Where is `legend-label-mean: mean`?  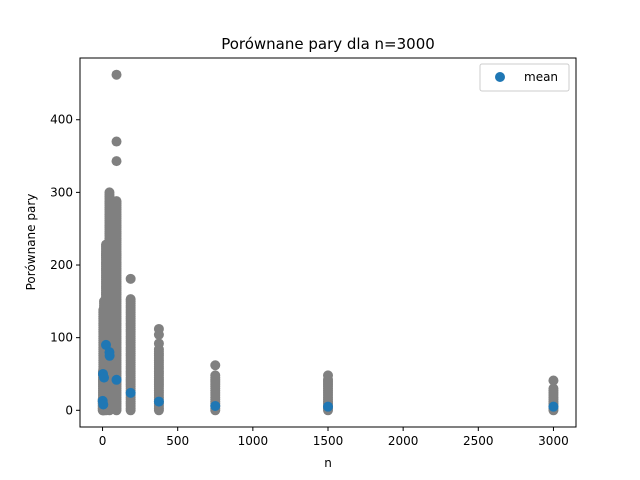 legend-label-mean: mean is located at coordinates (541, 77).